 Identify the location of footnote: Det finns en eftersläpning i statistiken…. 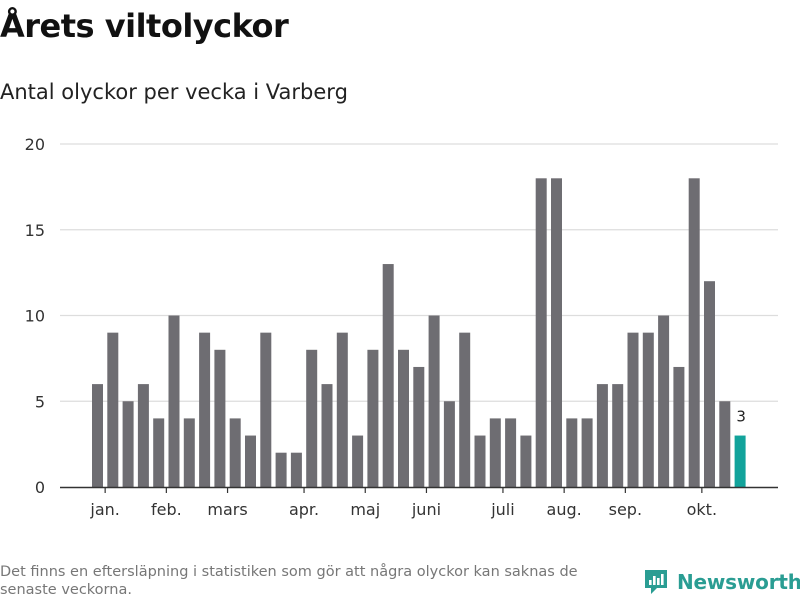
(289, 581).